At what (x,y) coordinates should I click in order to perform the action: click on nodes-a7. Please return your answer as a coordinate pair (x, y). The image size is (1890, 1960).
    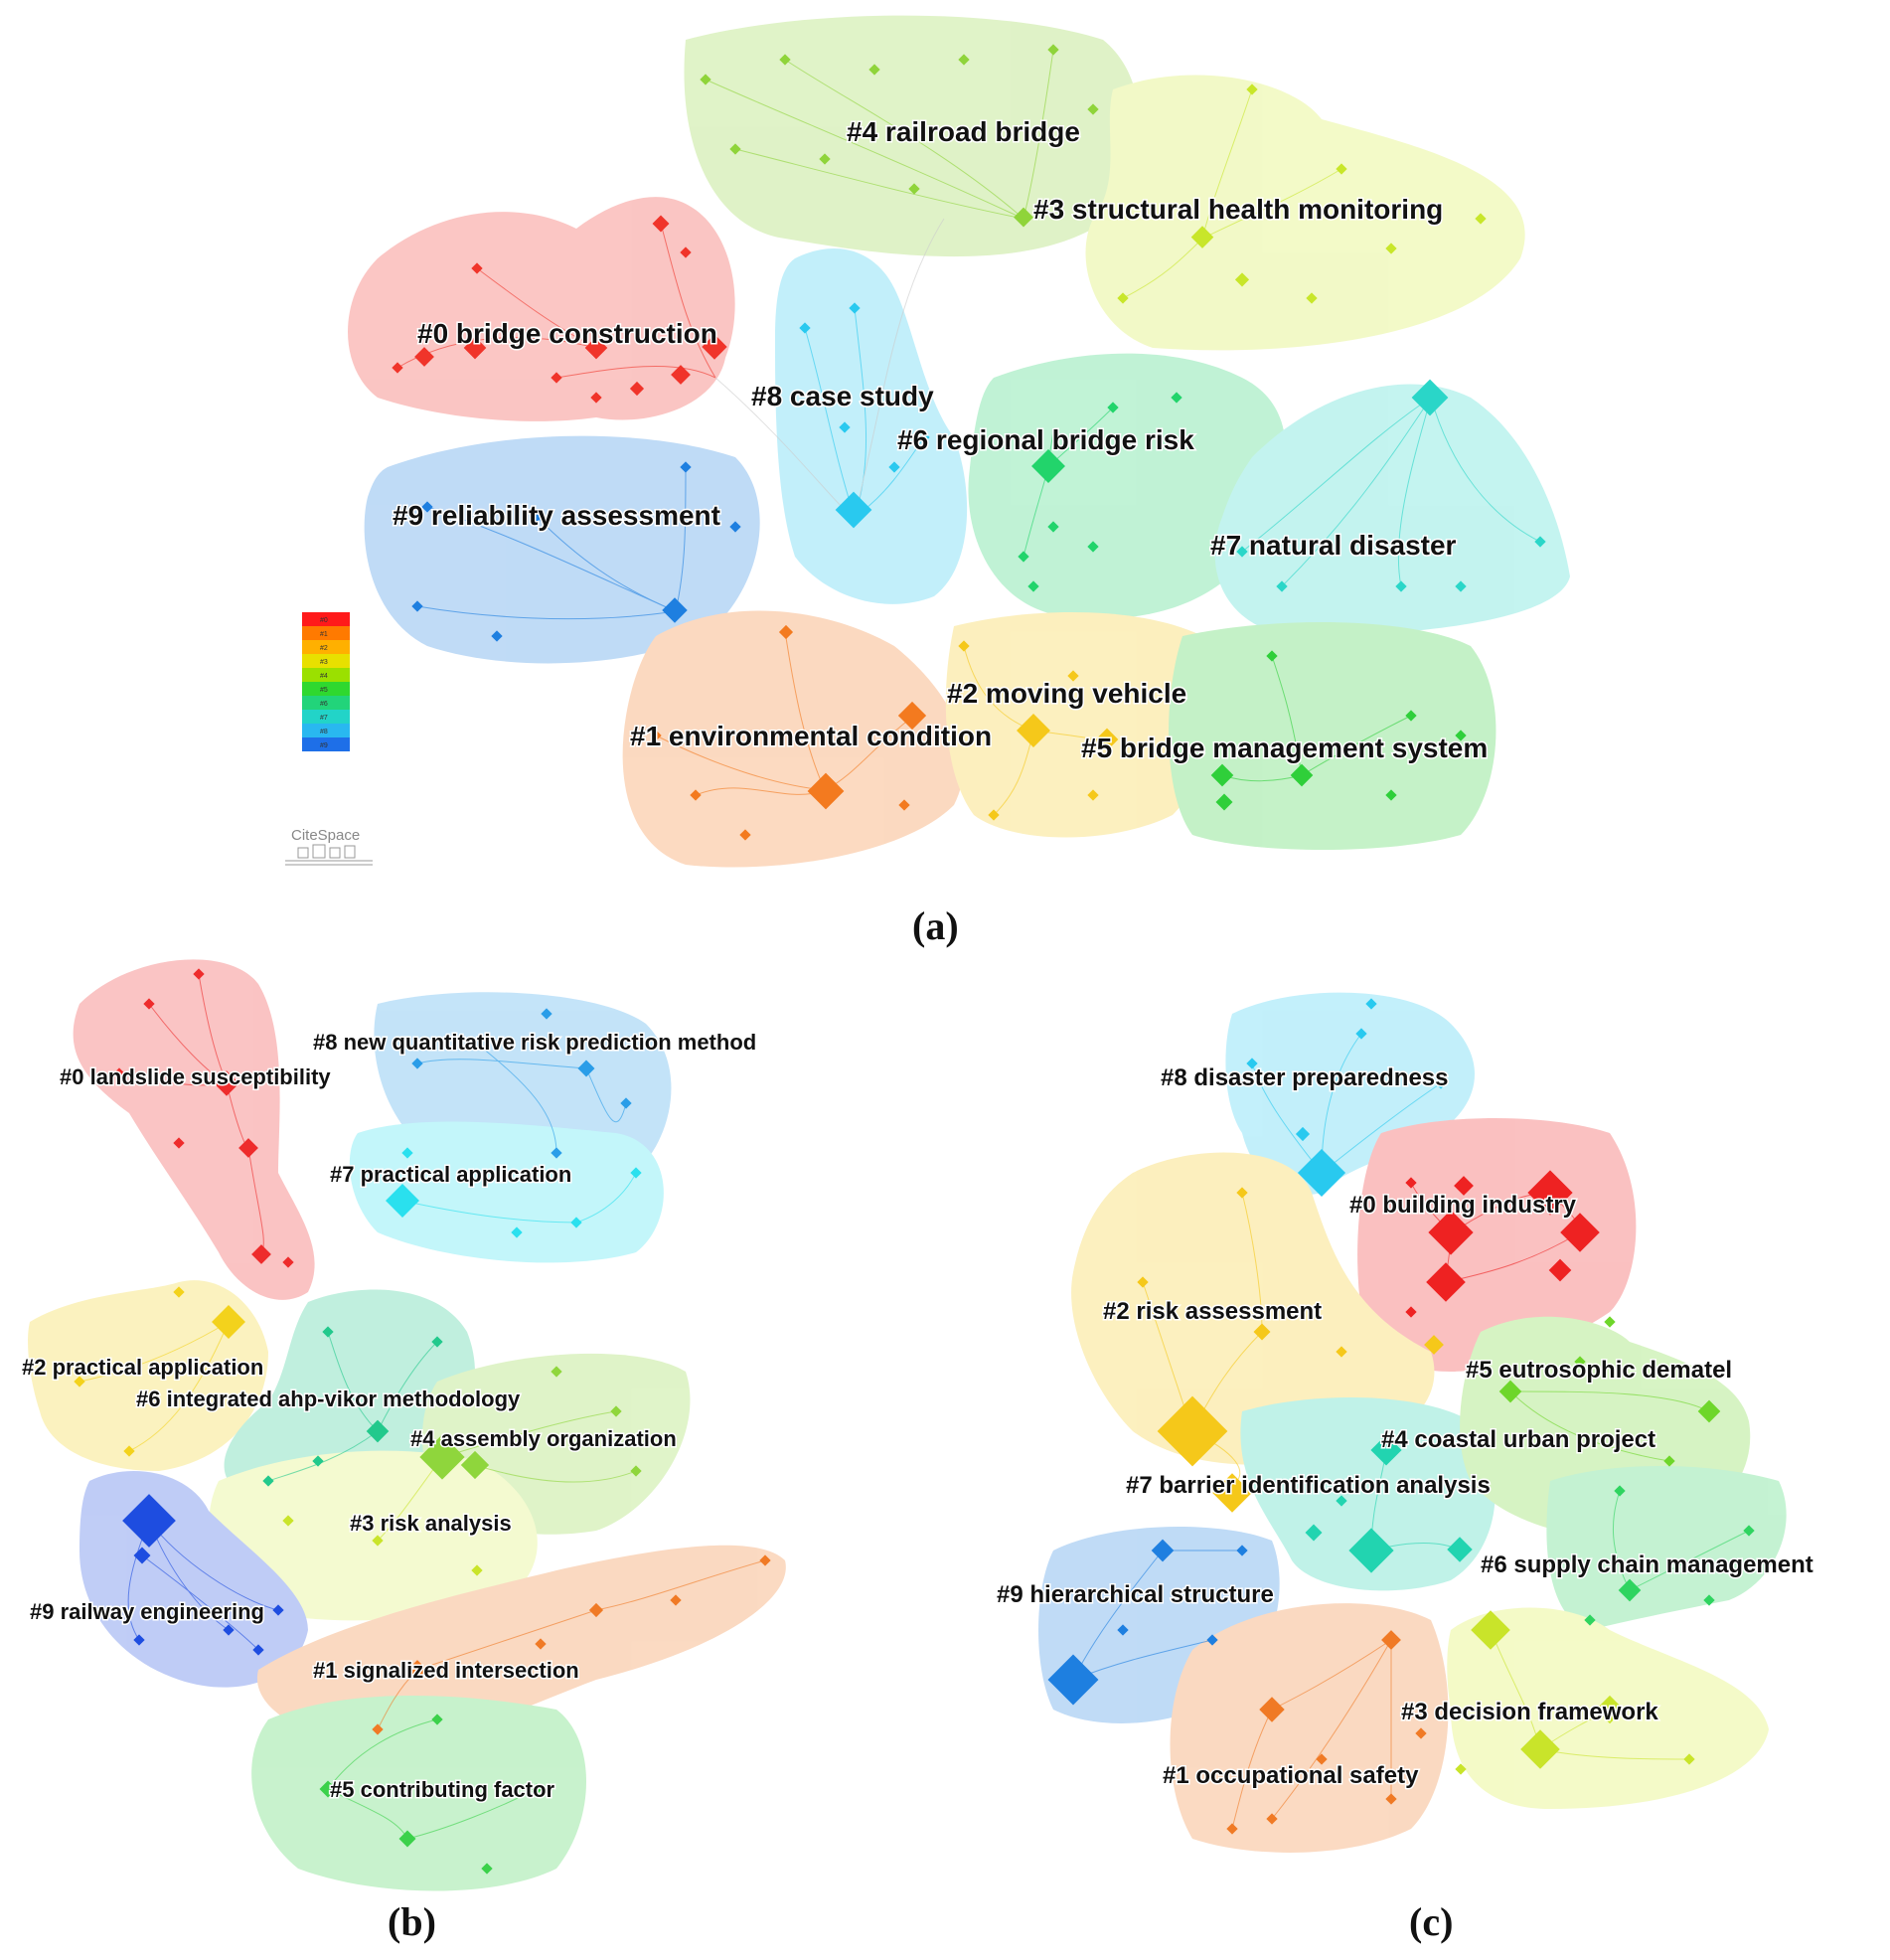
    Looking at the image, I should click on (1391, 486).